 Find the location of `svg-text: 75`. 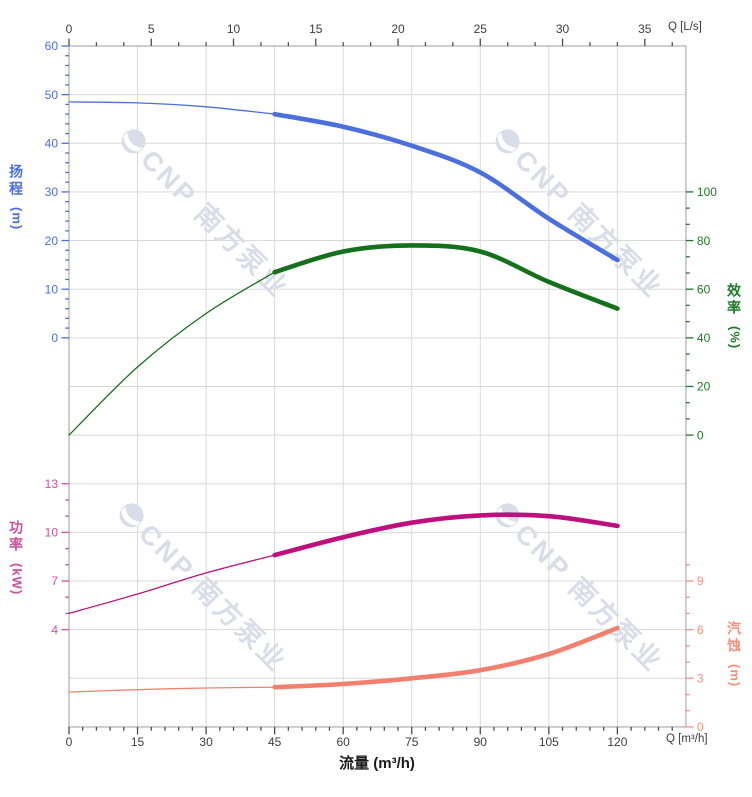

svg-text: 75 is located at coordinates (412, 742).